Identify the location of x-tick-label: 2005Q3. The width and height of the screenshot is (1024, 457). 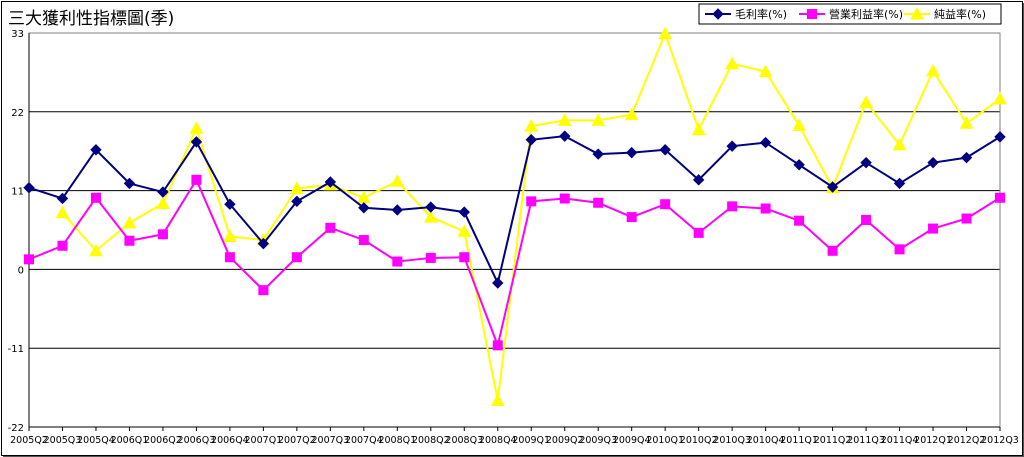
(63, 440).